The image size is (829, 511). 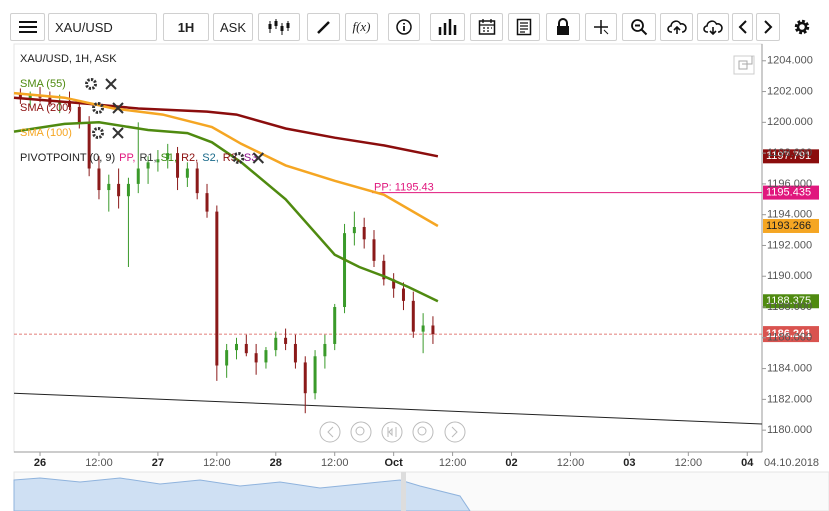 I want to click on scroll-controls, so click(x=392, y=432).